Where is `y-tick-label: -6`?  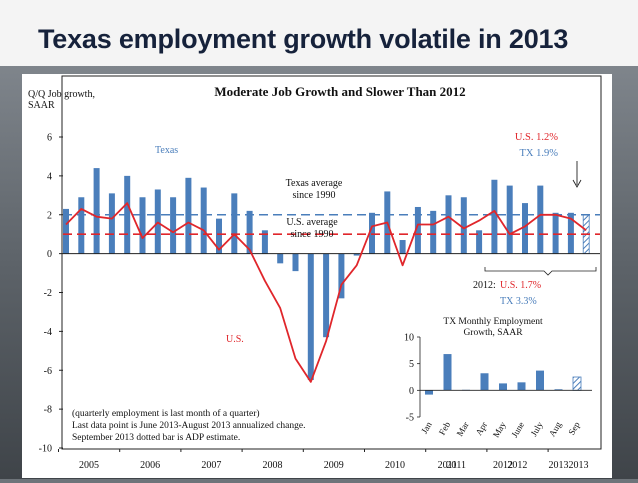 y-tick-label: -6 is located at coordinates (48, 371).